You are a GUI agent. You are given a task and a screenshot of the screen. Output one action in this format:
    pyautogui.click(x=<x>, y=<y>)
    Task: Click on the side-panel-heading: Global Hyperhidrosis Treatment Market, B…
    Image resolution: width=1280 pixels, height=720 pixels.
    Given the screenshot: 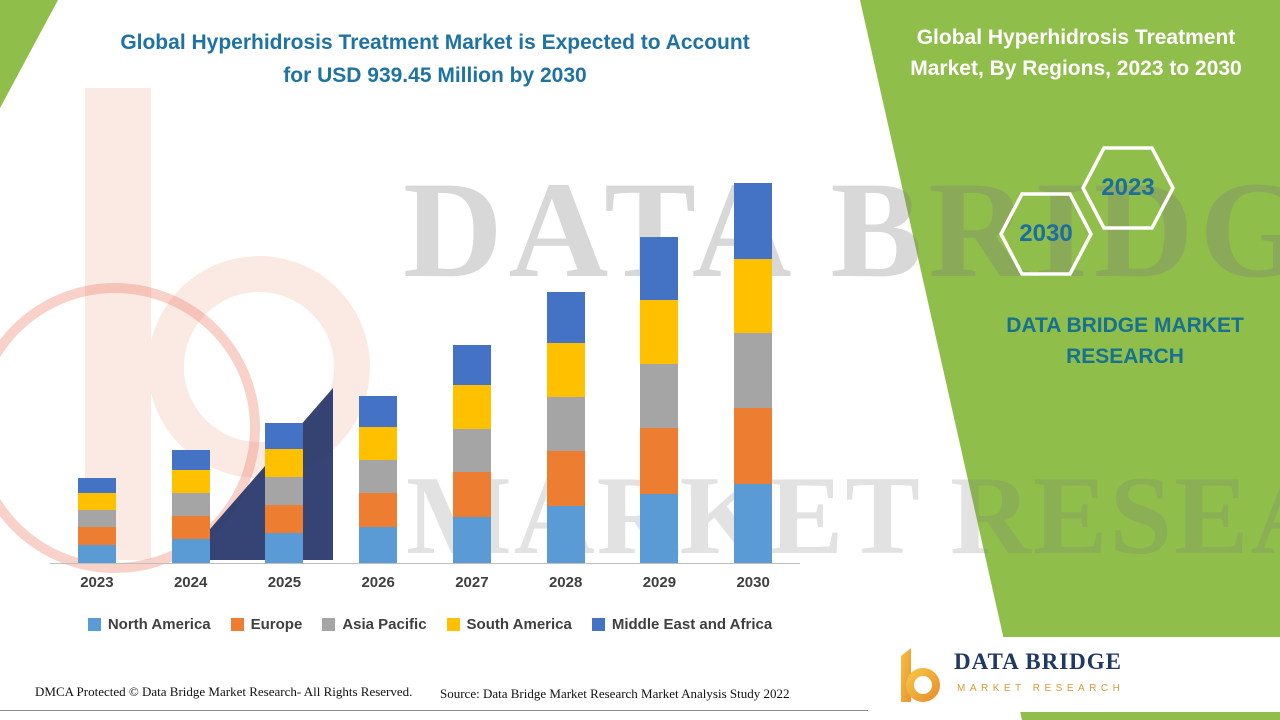 What is the action you would take?
    pyautogui.click(x=1076, y=53)
    